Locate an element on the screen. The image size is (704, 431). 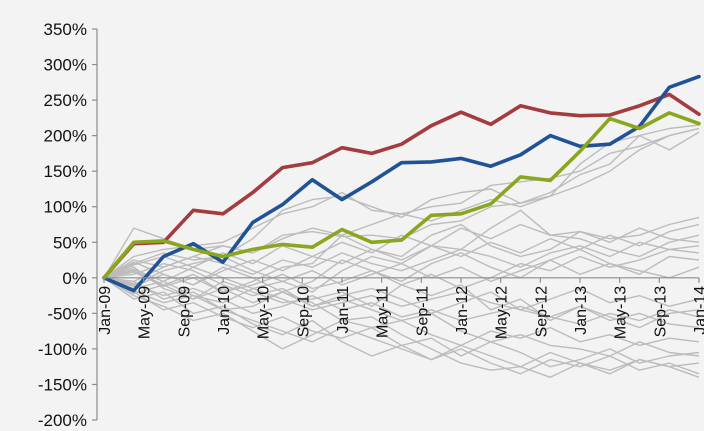
y-tick-label: 50% is located at coordinates (70, 242).